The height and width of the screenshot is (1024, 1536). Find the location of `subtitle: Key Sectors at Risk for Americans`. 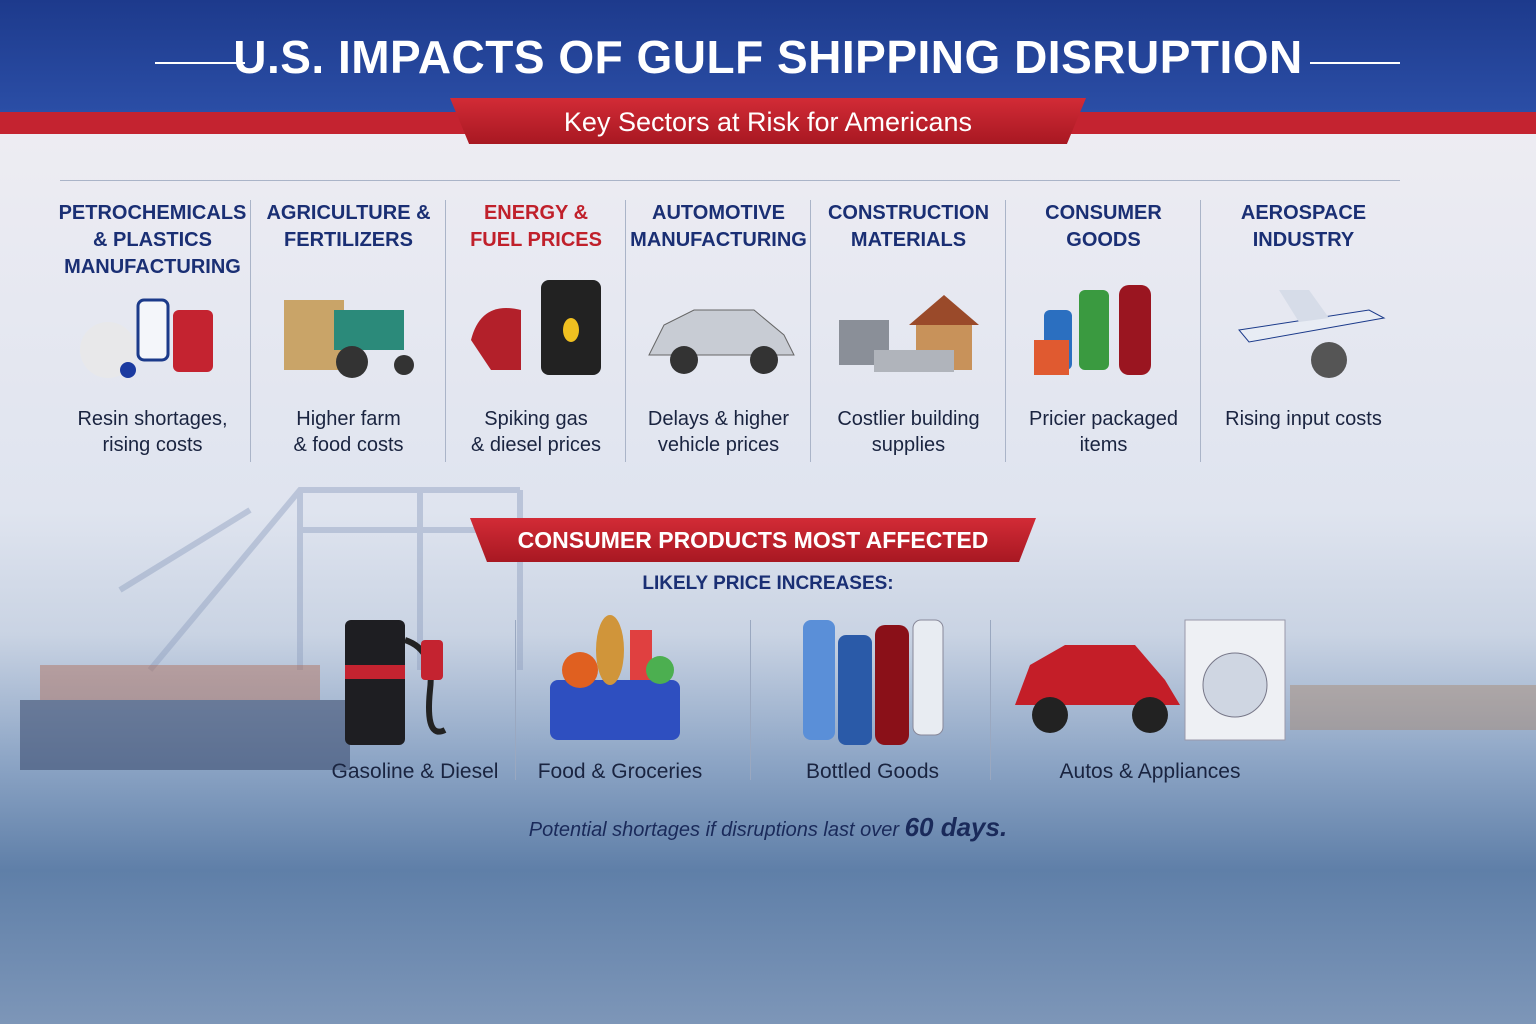

subtitle: Key Sectors at Risk for Americans is located at coordinates (768, 122).